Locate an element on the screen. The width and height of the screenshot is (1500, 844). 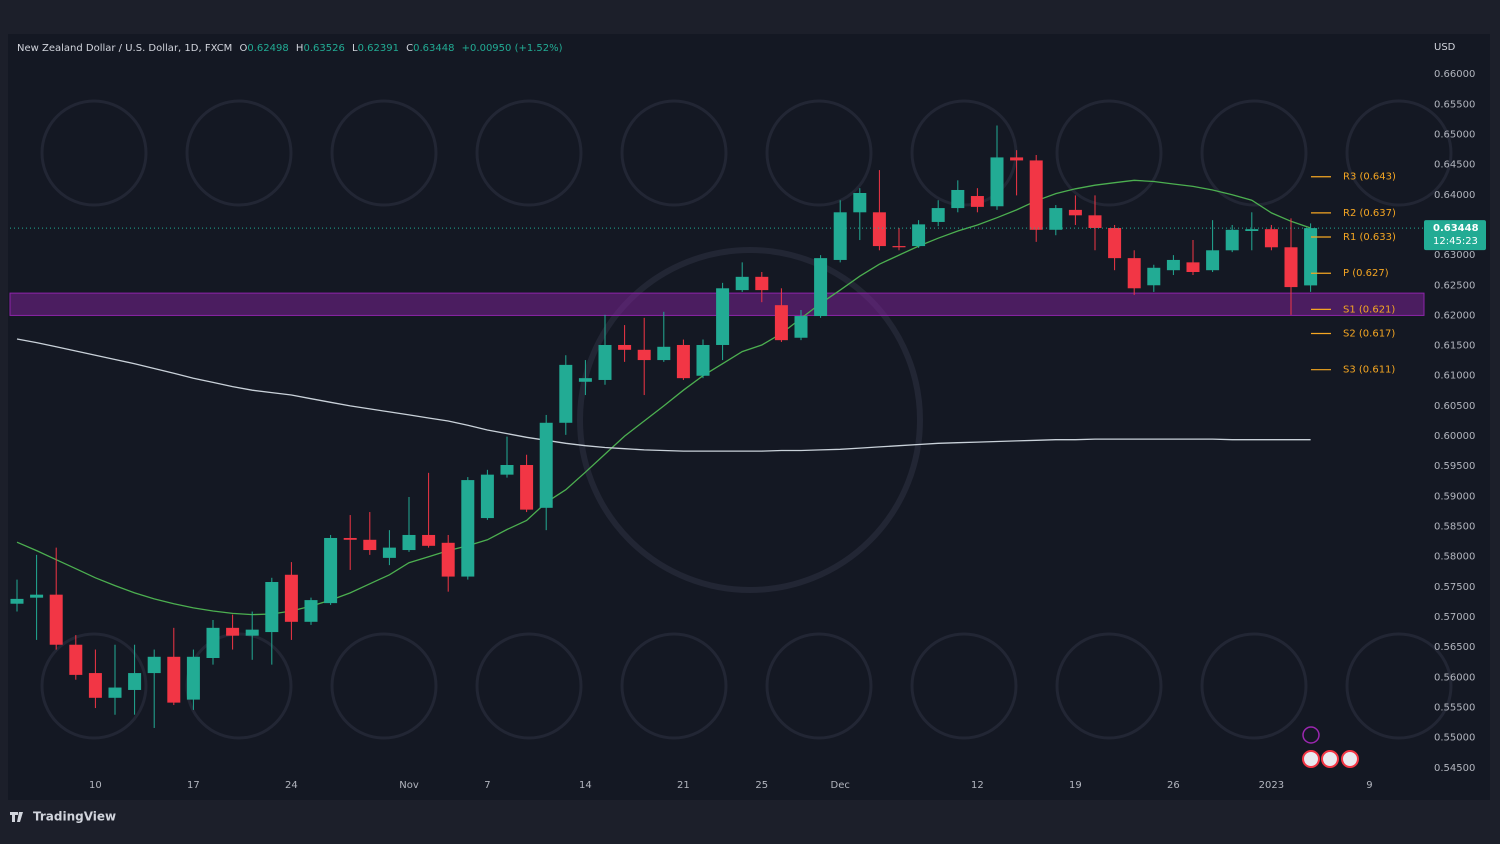
y-tick-label: 0.54500 is located at coordinates (1454, 768).